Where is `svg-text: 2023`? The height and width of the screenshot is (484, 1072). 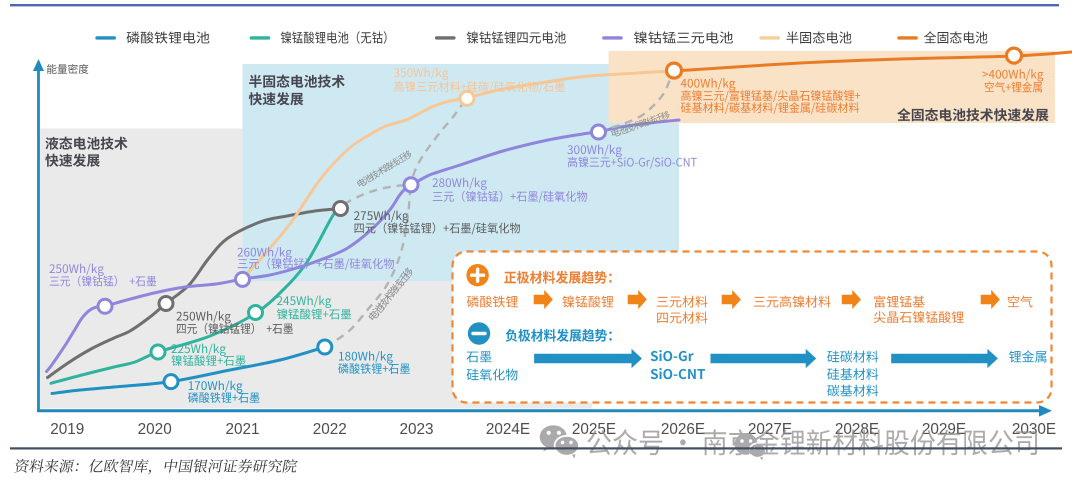 svg-text: 2023 is located at coordinates (416, 429).